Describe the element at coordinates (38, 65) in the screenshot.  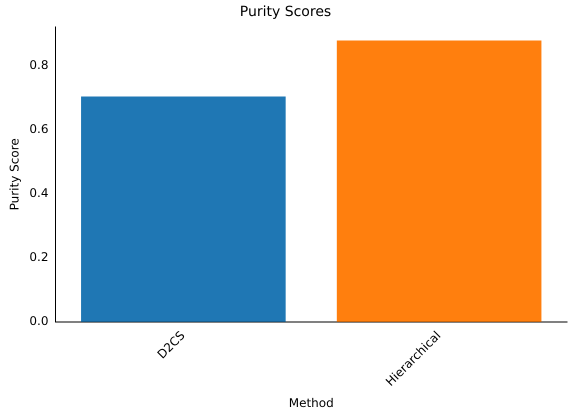
I see `y-tick-label: 0.8` at that location.